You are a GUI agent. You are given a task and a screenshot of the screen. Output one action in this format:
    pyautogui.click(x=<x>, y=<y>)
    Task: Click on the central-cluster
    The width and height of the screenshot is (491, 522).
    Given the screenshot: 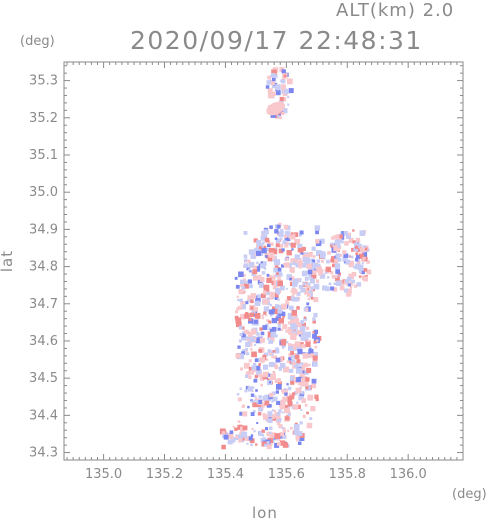 What is the action you would take?
    pyautogui.click(x=278, y=325)
    